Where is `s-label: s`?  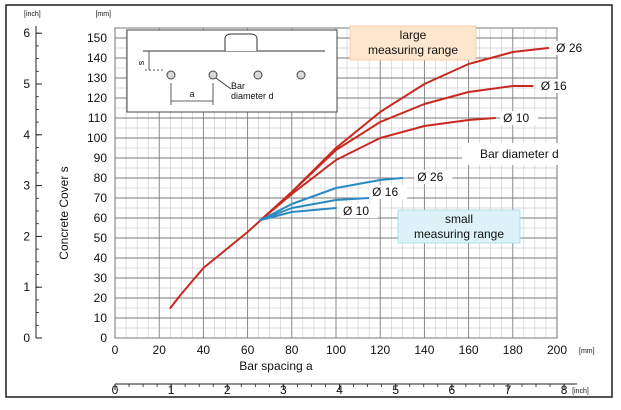 s-label: s is located at coordinates (141, 62).